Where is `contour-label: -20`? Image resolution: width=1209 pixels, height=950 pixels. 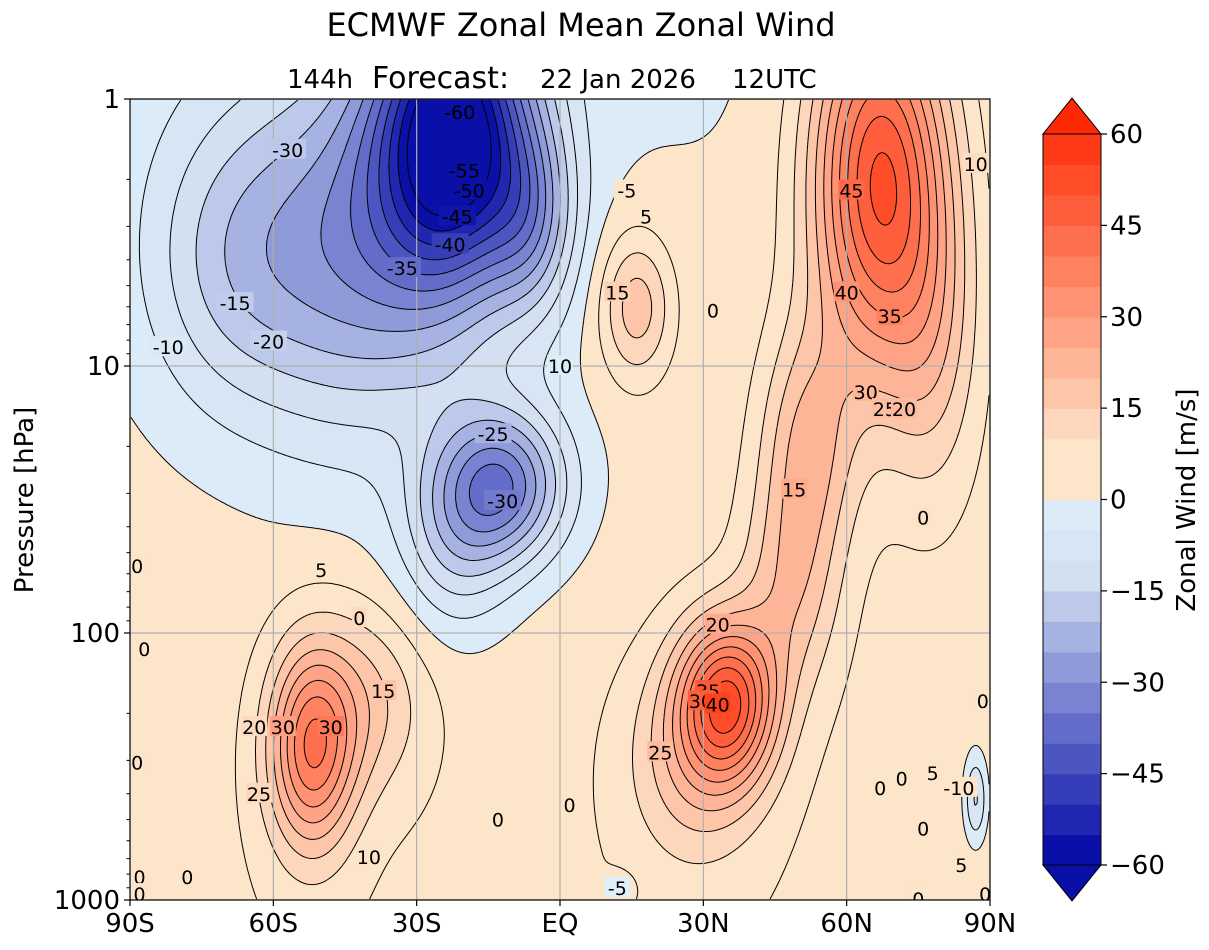 contour-label: -20 is located at coordinates (268, 343).